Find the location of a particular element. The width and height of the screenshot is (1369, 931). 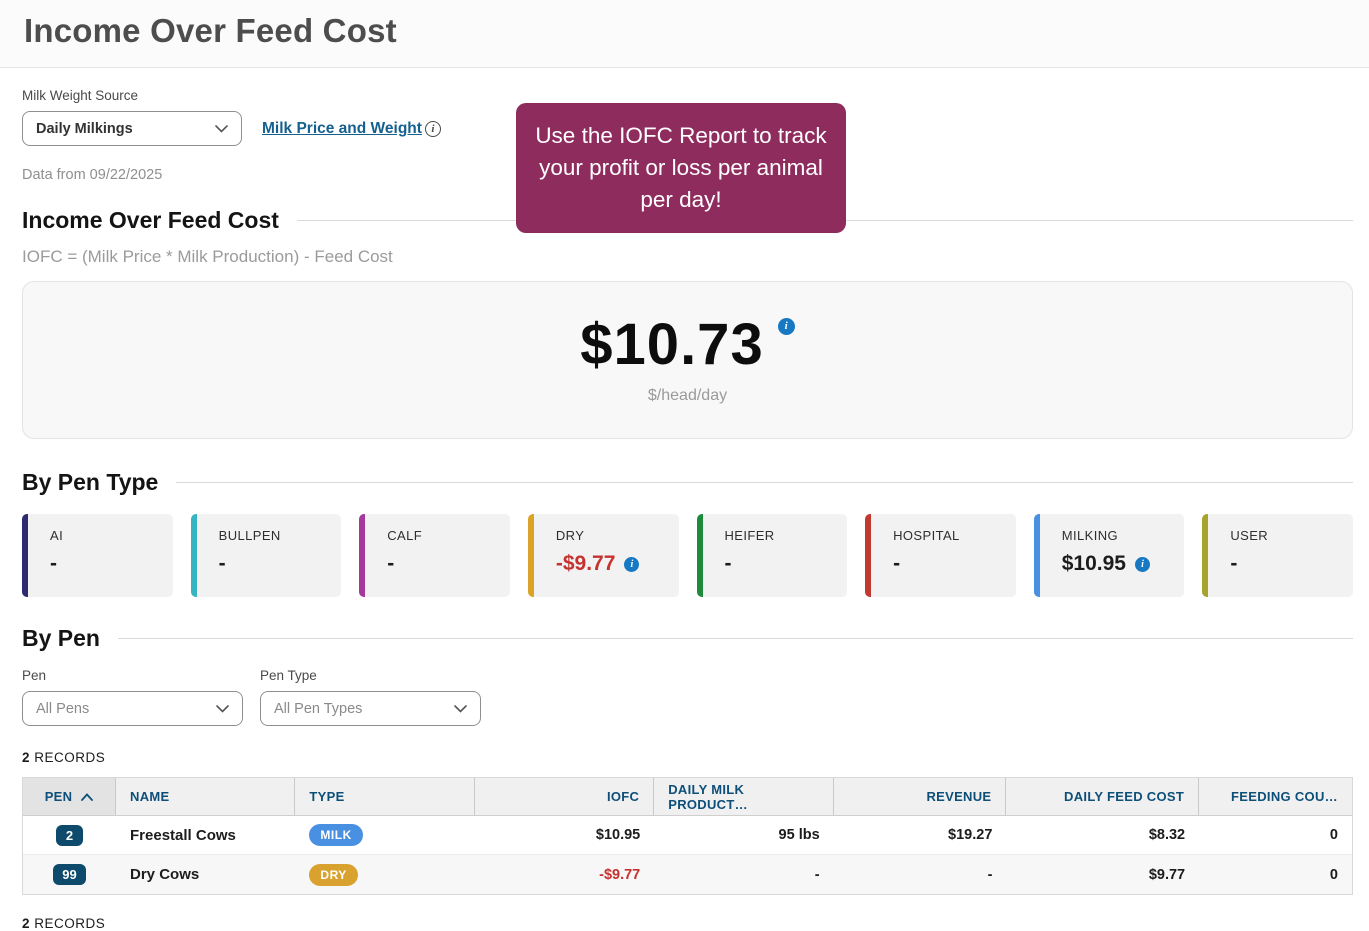

pen-type-card-label: BULLPEN is located at coordinates (249, 535).